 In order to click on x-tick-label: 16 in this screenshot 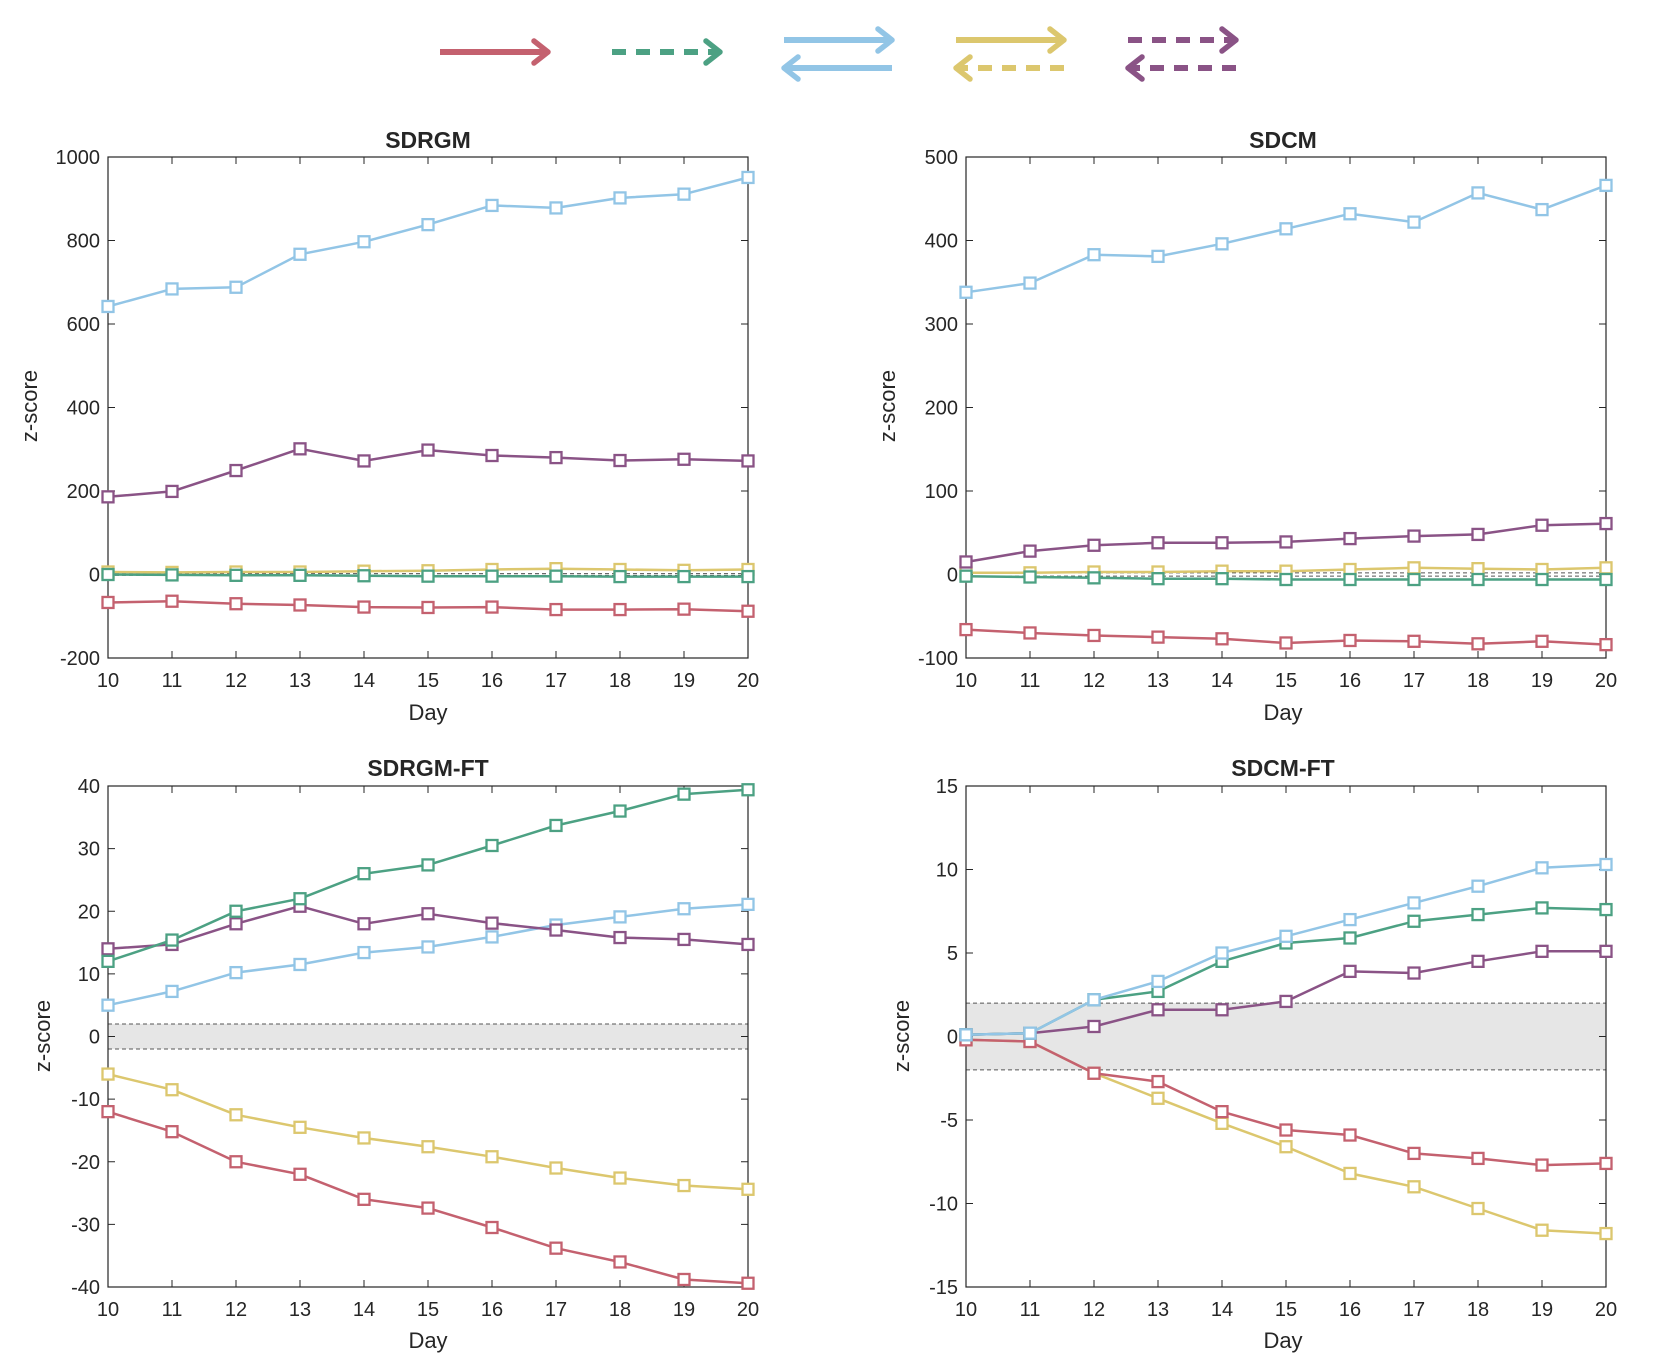, I will do `click(1350, 681)`.